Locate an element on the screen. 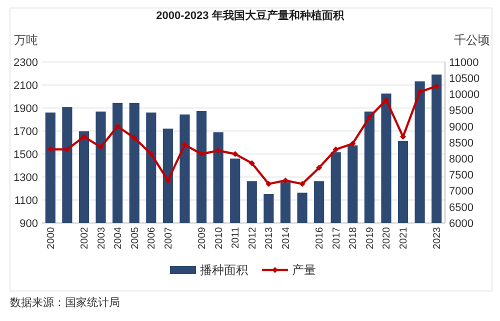 The width and height of the screenshot is (500, 321). x-tick-label: 2009 is located at coordinates (202, 238).